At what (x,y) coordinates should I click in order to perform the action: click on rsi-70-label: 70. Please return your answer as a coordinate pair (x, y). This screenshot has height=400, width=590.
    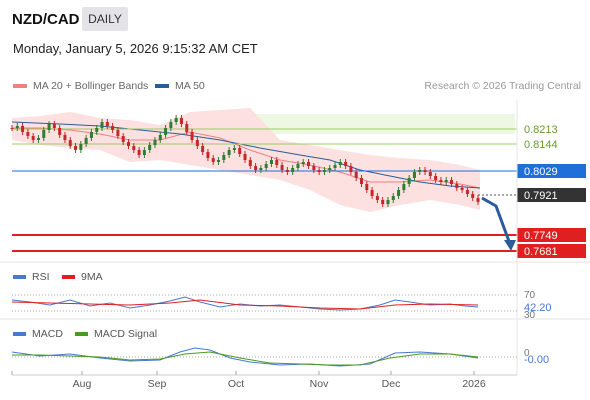
    Looking at the image, I should click on (530, 295).